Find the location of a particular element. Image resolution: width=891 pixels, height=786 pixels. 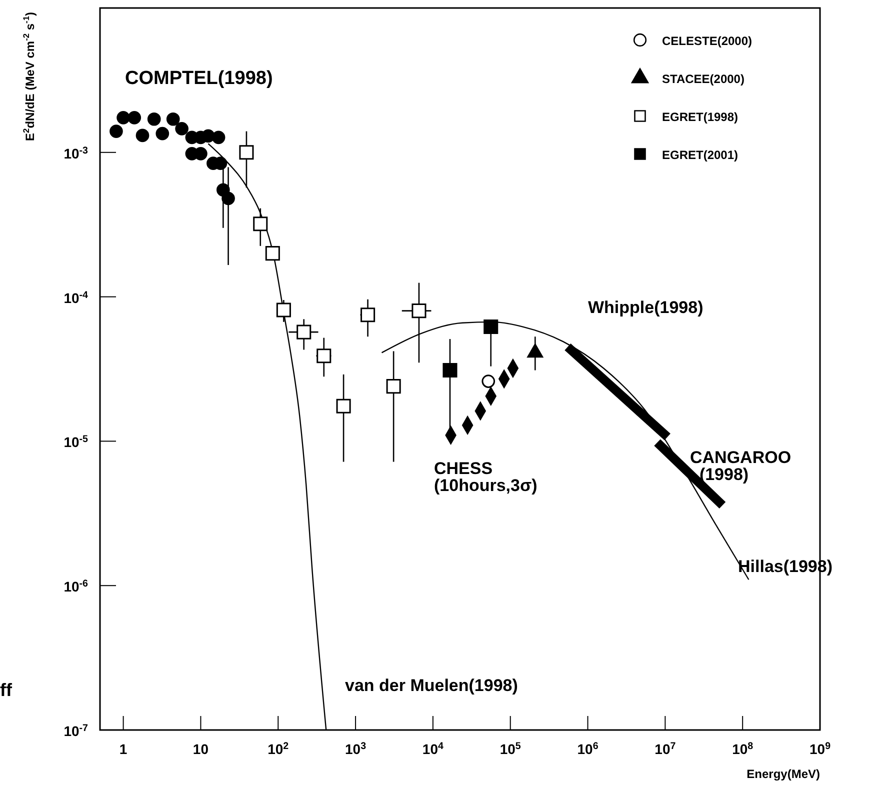

x-tick-label: 10$^{7}$ is located at coordinates (665, 748).